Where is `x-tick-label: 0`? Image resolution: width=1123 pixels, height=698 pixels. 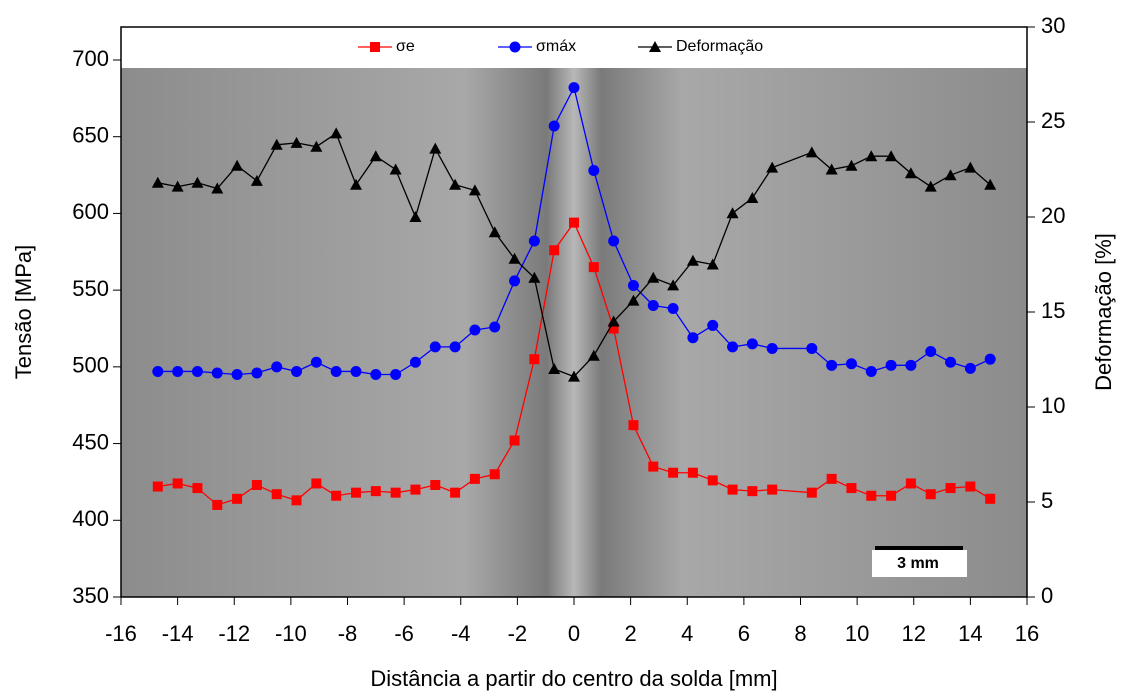 x-tick-label: 0 is located at coordinates (574, 633).